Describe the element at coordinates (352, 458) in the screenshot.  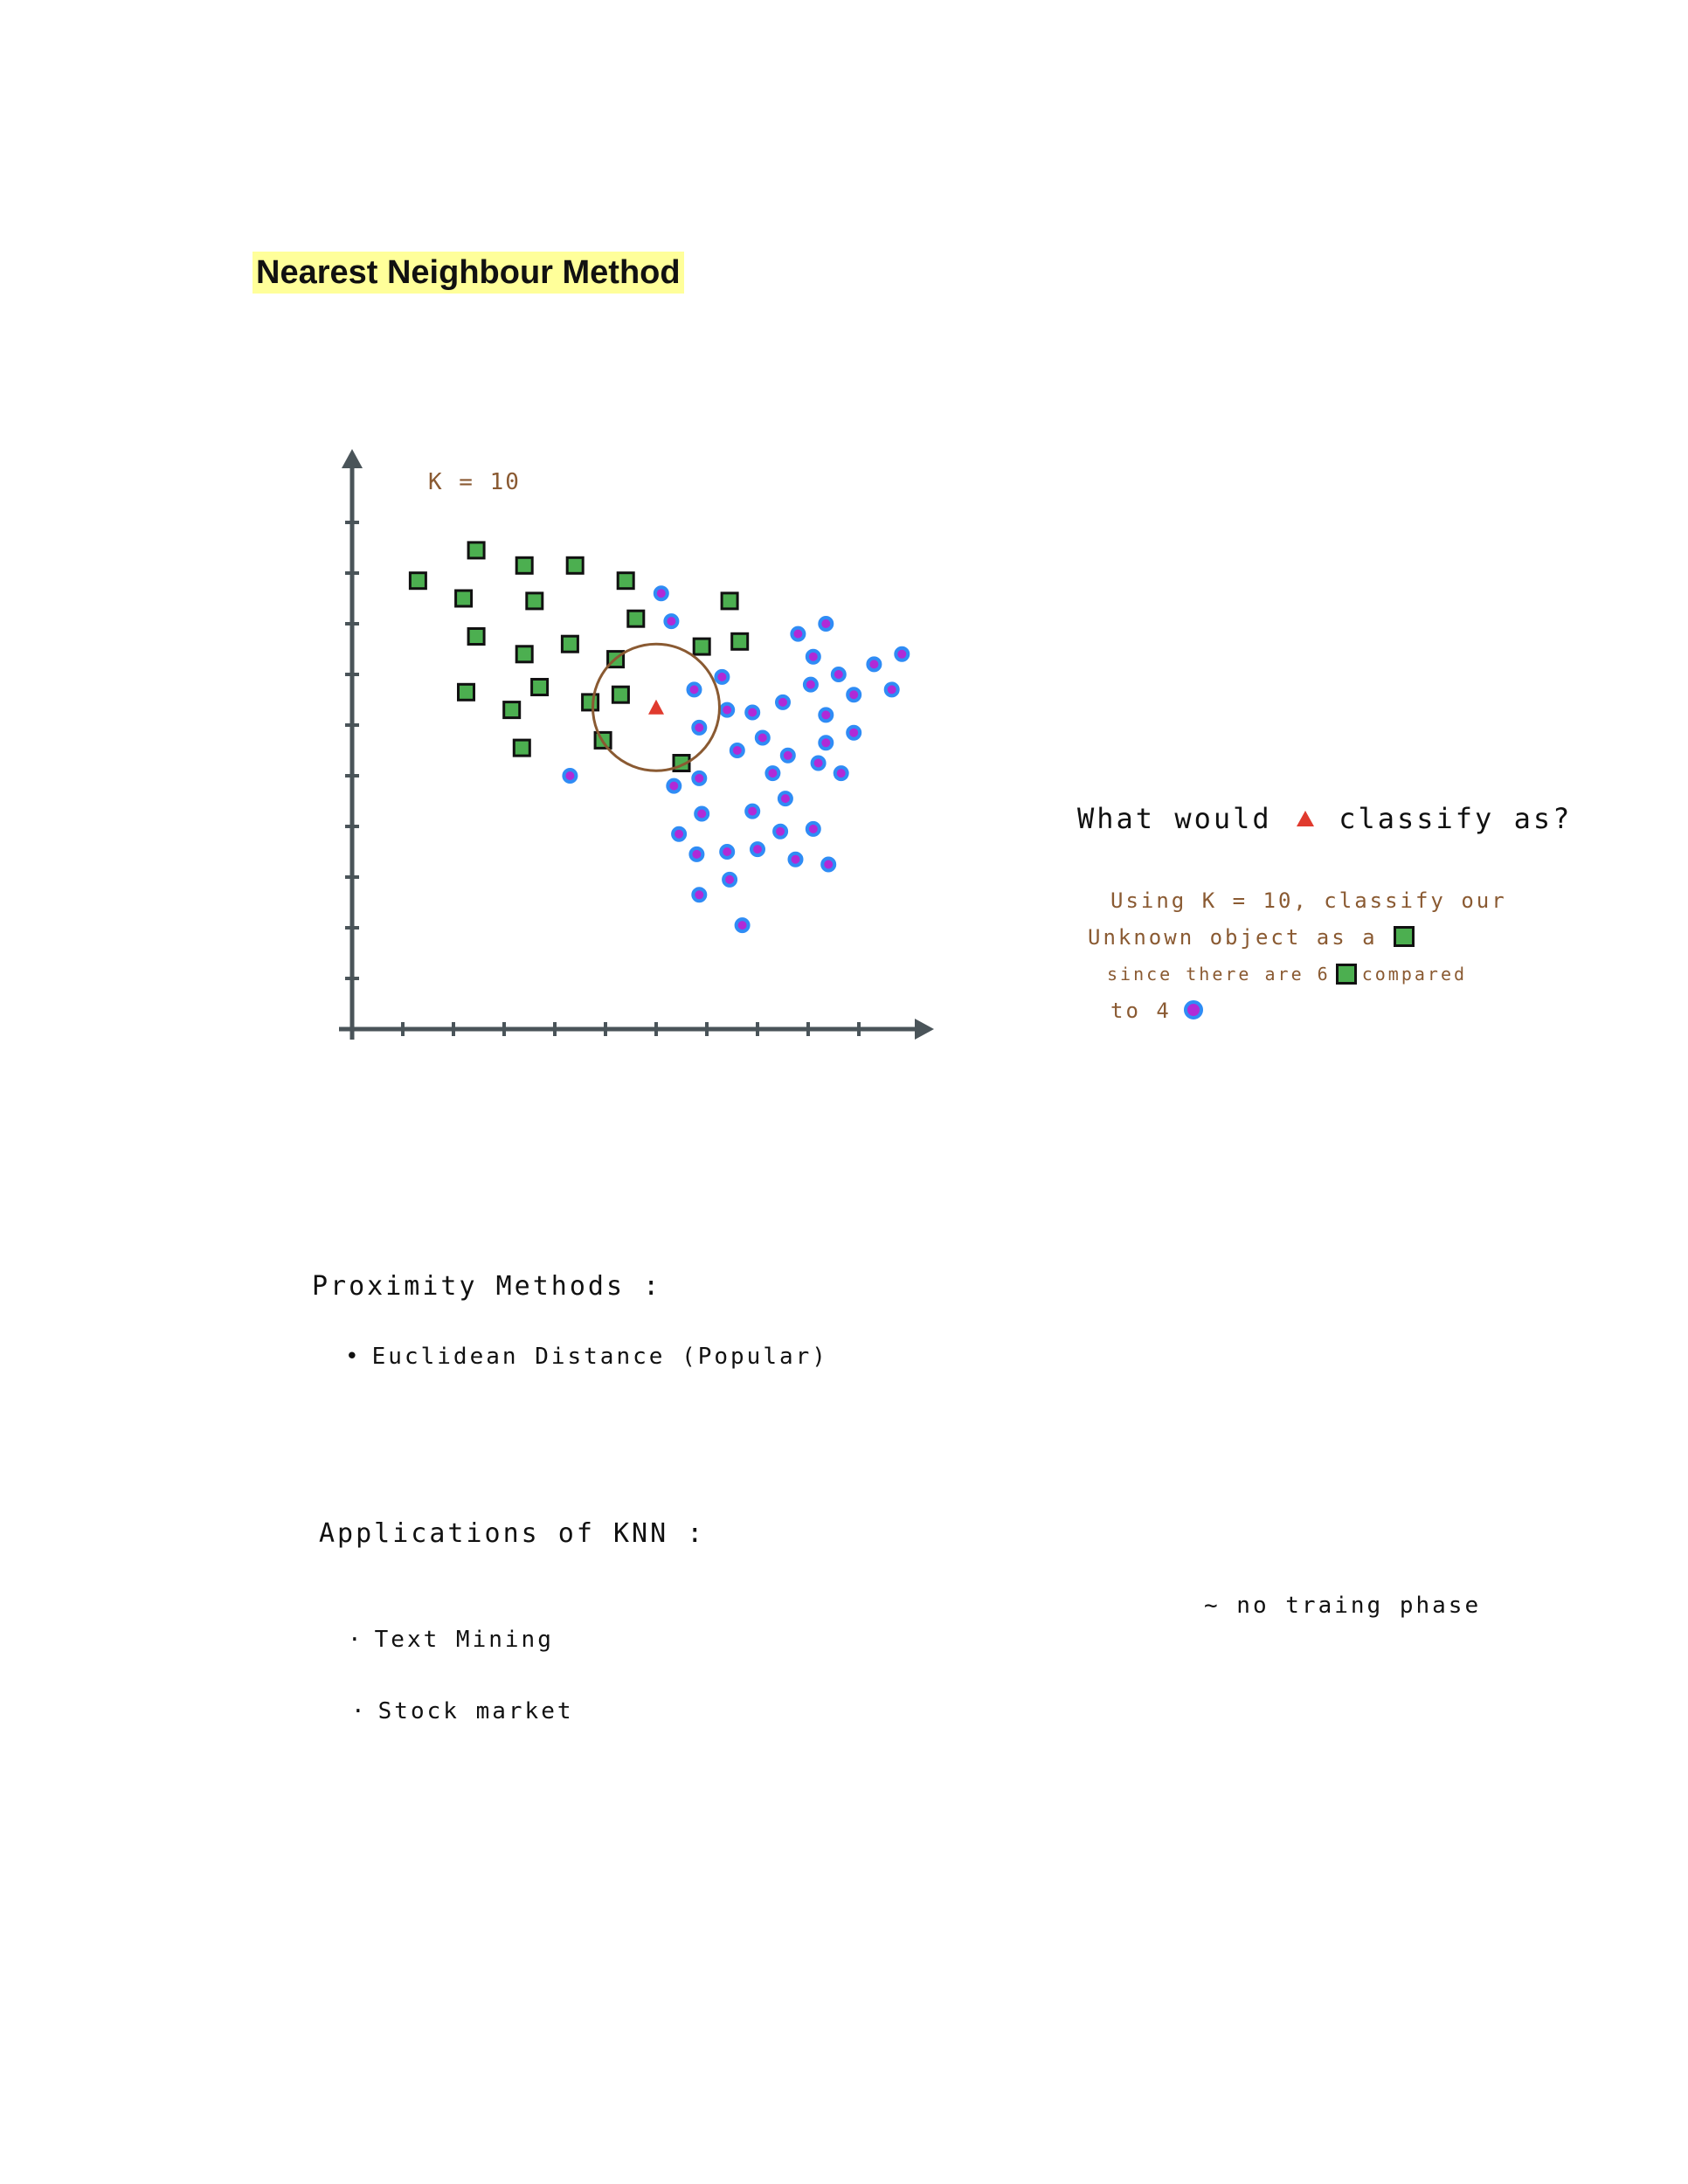
I see `y-axis-arrow-icon` at that location.